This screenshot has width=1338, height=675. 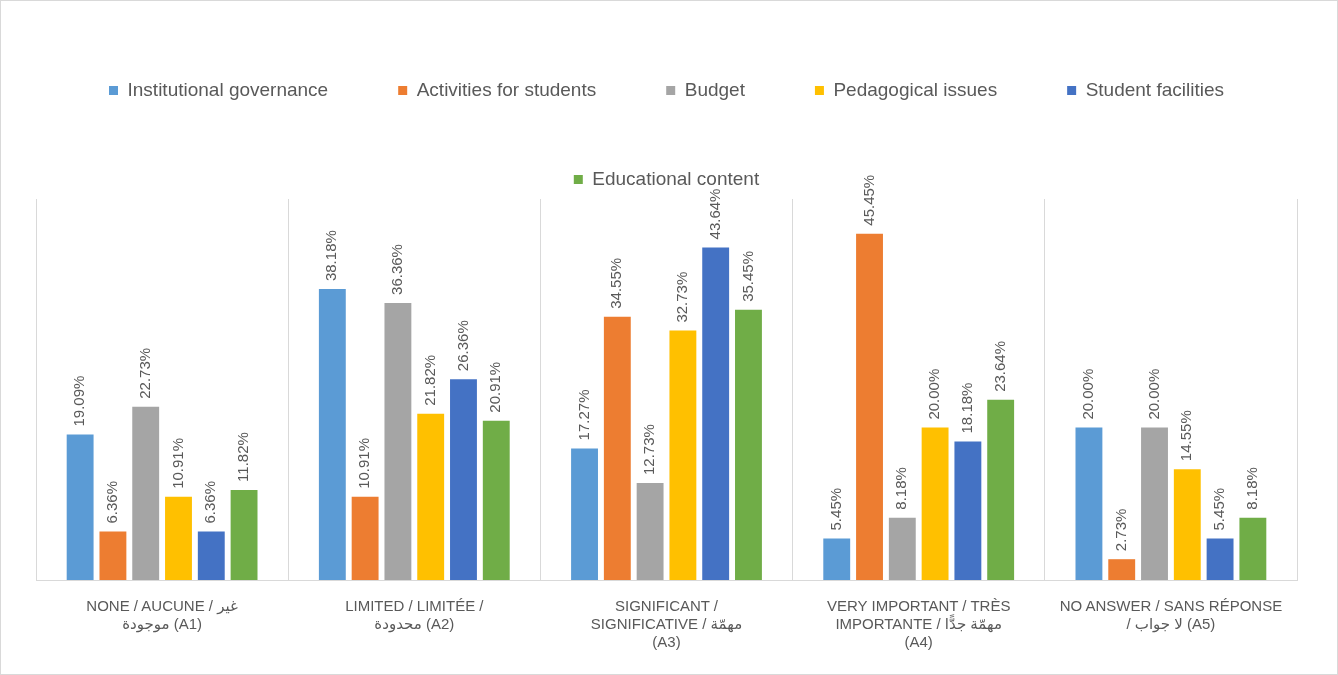 What do you see at coordinates (397, 269) in the screenshot?
I see `data-label: 36.36%` at bounding box center [397, 269].